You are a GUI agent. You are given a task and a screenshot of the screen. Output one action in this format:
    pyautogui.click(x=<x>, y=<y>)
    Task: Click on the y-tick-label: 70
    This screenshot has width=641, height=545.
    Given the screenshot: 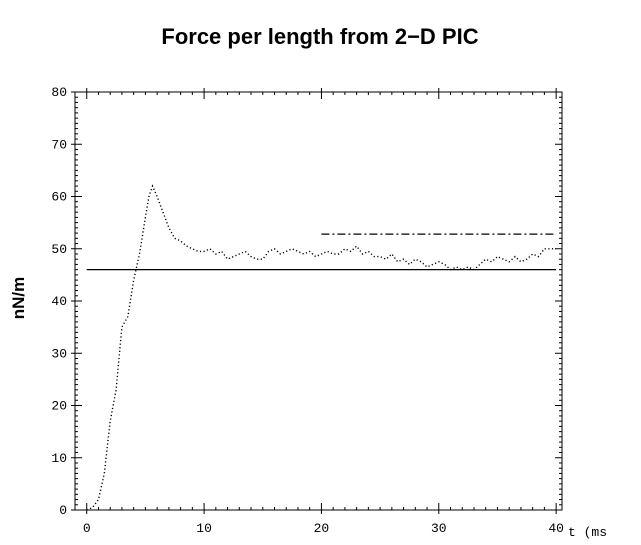 What is the action you would take?
    pyautogui.click(x=59, y=144)
    